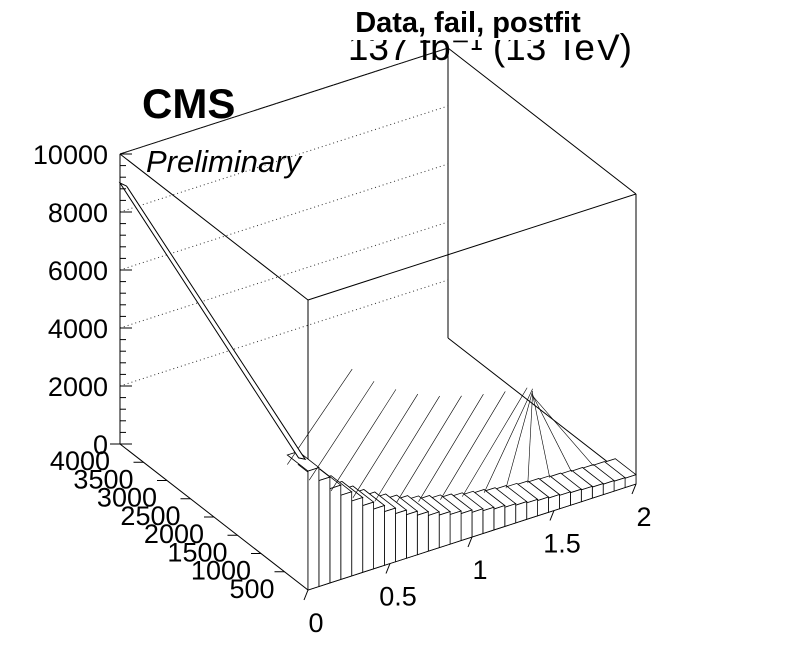  What do you see at coordinates (398, 597) in the screenshot?
I see `x-tick-label: 0.5` at bounding box center [398, 597].